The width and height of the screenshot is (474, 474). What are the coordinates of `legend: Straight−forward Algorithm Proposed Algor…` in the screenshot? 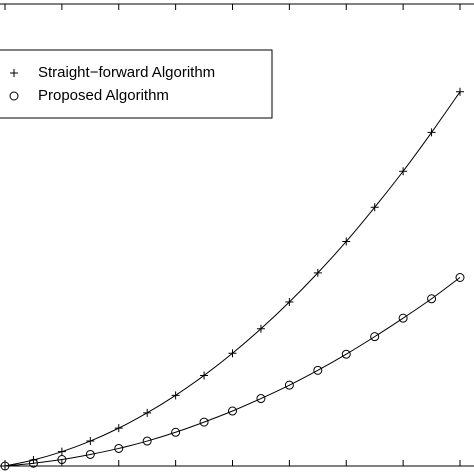 It's located at (136, 84).